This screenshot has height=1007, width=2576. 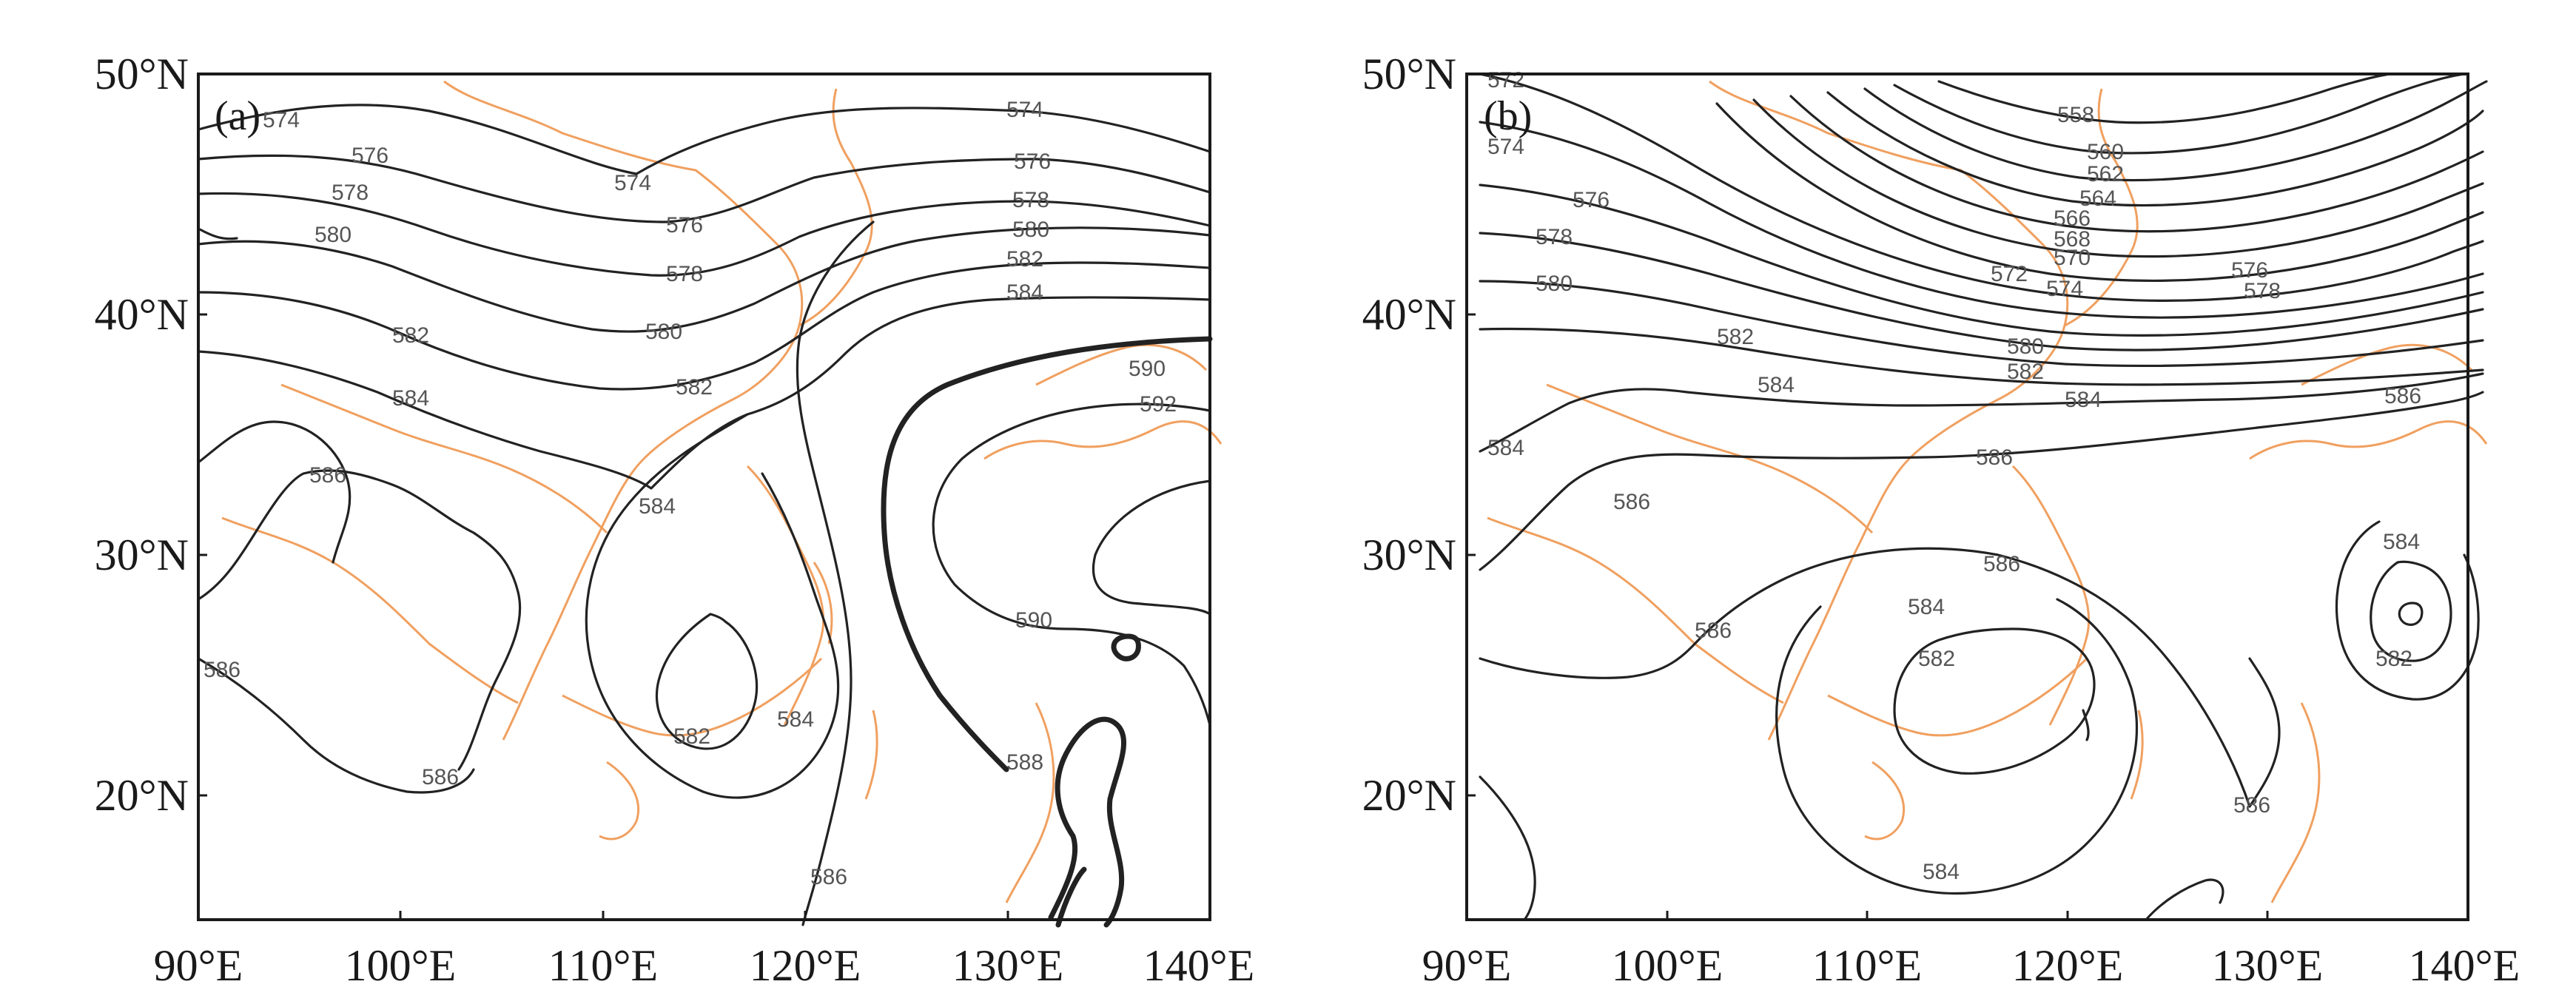 I want to click on contour-584-b-a, so click(x=712, y=606).